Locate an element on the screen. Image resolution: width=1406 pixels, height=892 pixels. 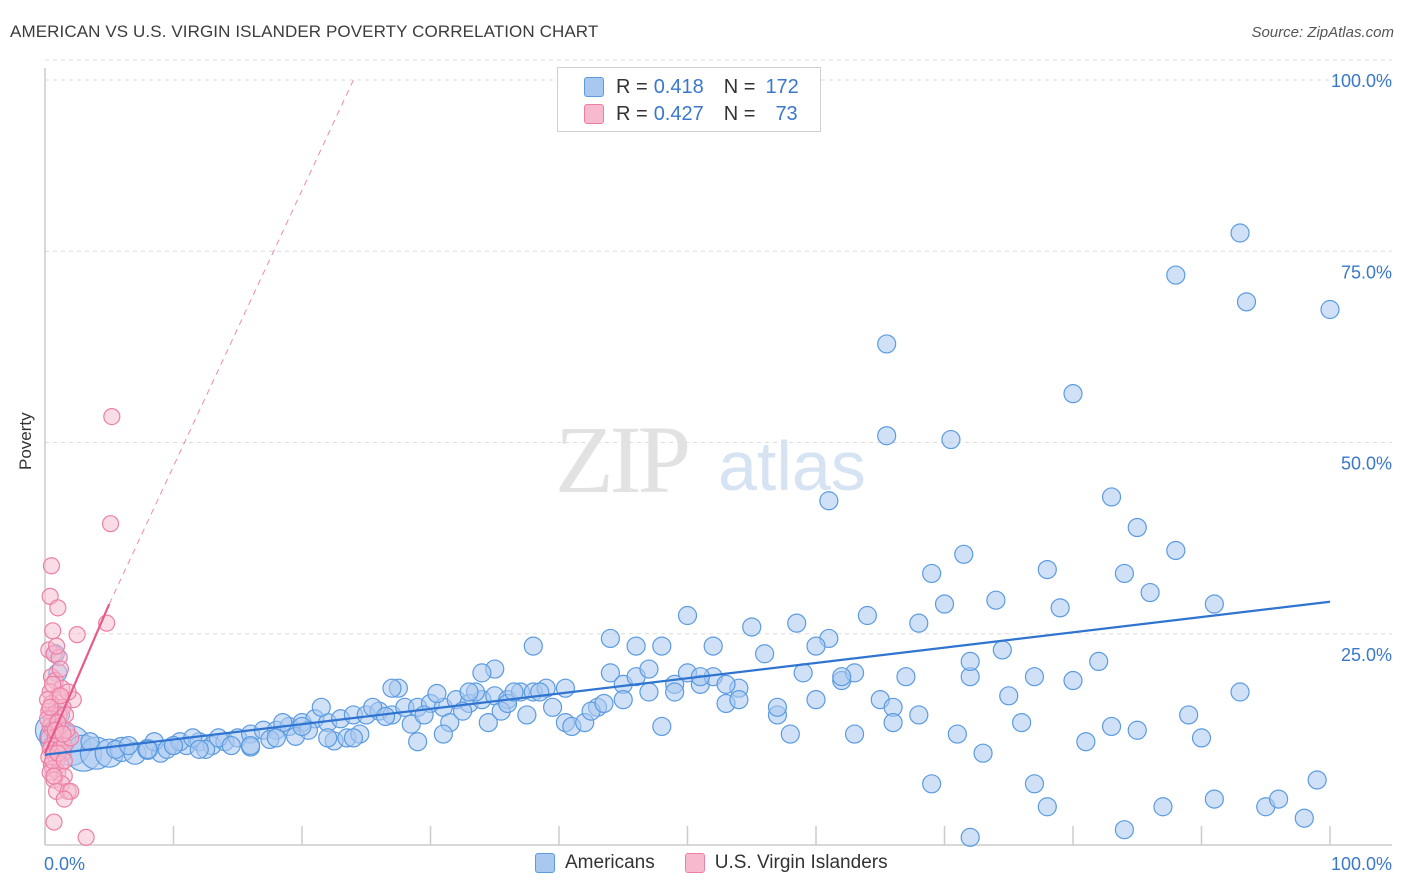
legend: R = 0.418 N = 172 R = 0.427 N = 73 is located at coordinates (689, 99).